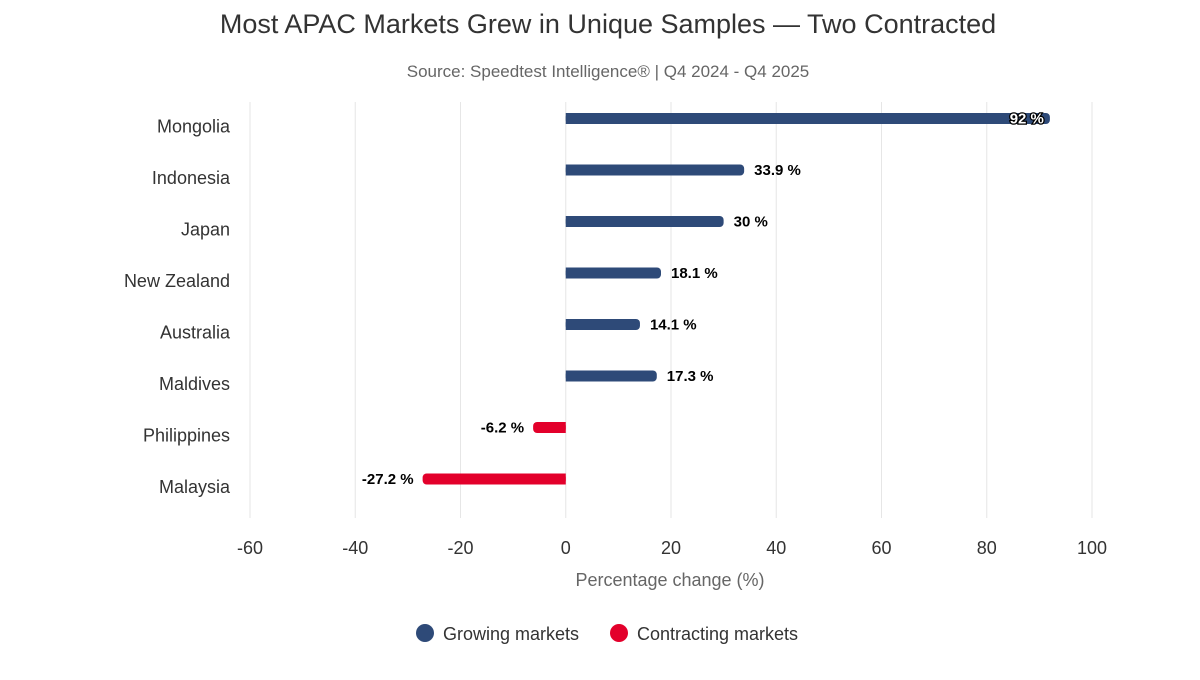 The height and width of the screenshot is (680, 1200). What do you see at coordinates (619, 633) in the screenshot?
I see `legend-marker-contracting` at bounding box center [619, 633].